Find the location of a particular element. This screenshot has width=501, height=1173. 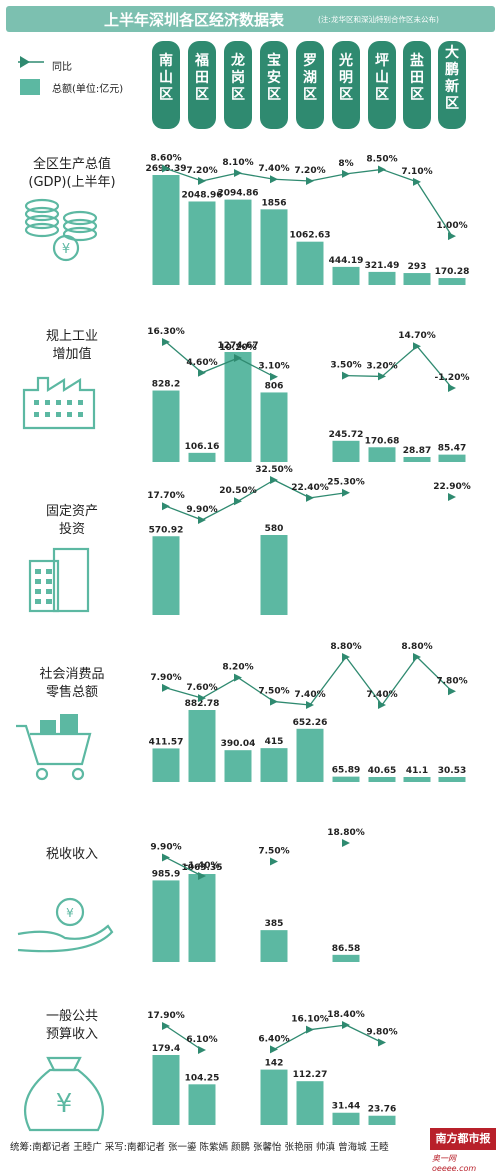

yoy-label: 6.40% is located at coordinates (273, 1039).